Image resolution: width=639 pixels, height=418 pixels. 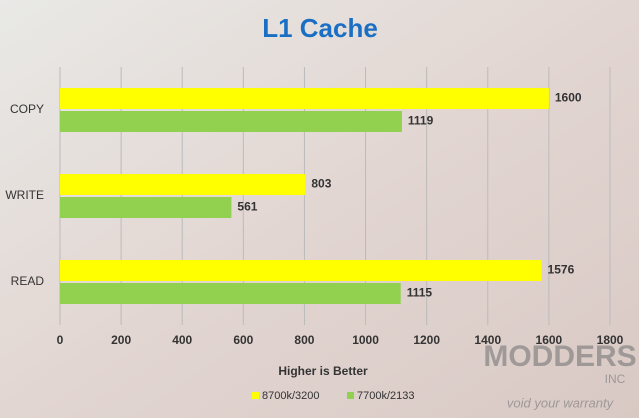 I want to click on x-axis-label: Higher is Better, so click(x=323, y=371).